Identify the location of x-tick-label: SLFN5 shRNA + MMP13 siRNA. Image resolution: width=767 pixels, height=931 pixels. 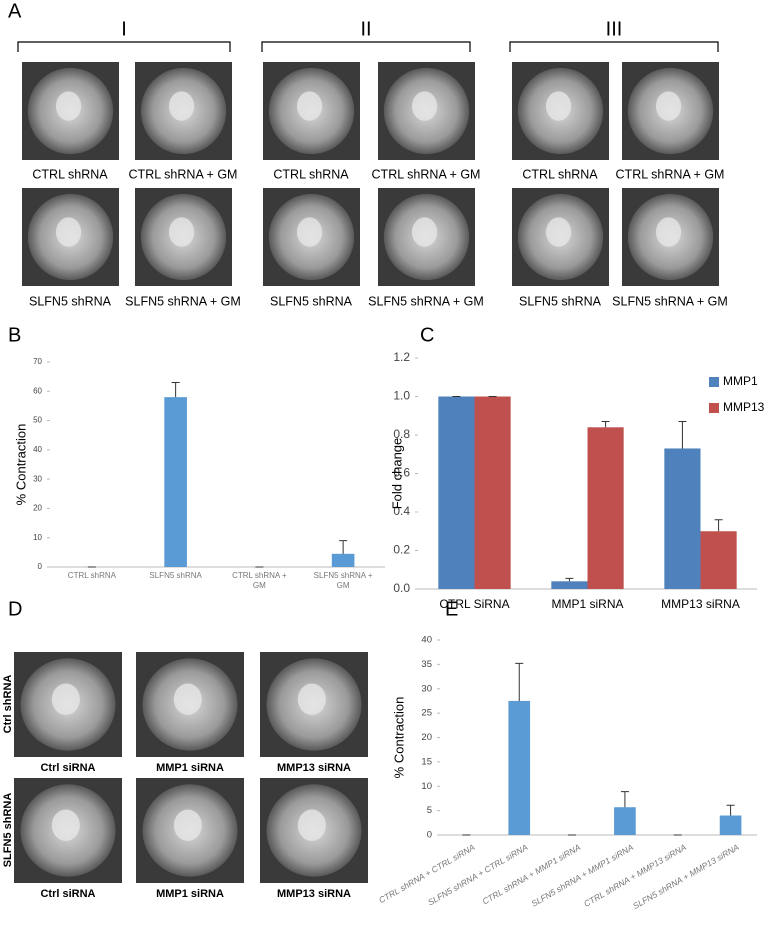
(686, 876).